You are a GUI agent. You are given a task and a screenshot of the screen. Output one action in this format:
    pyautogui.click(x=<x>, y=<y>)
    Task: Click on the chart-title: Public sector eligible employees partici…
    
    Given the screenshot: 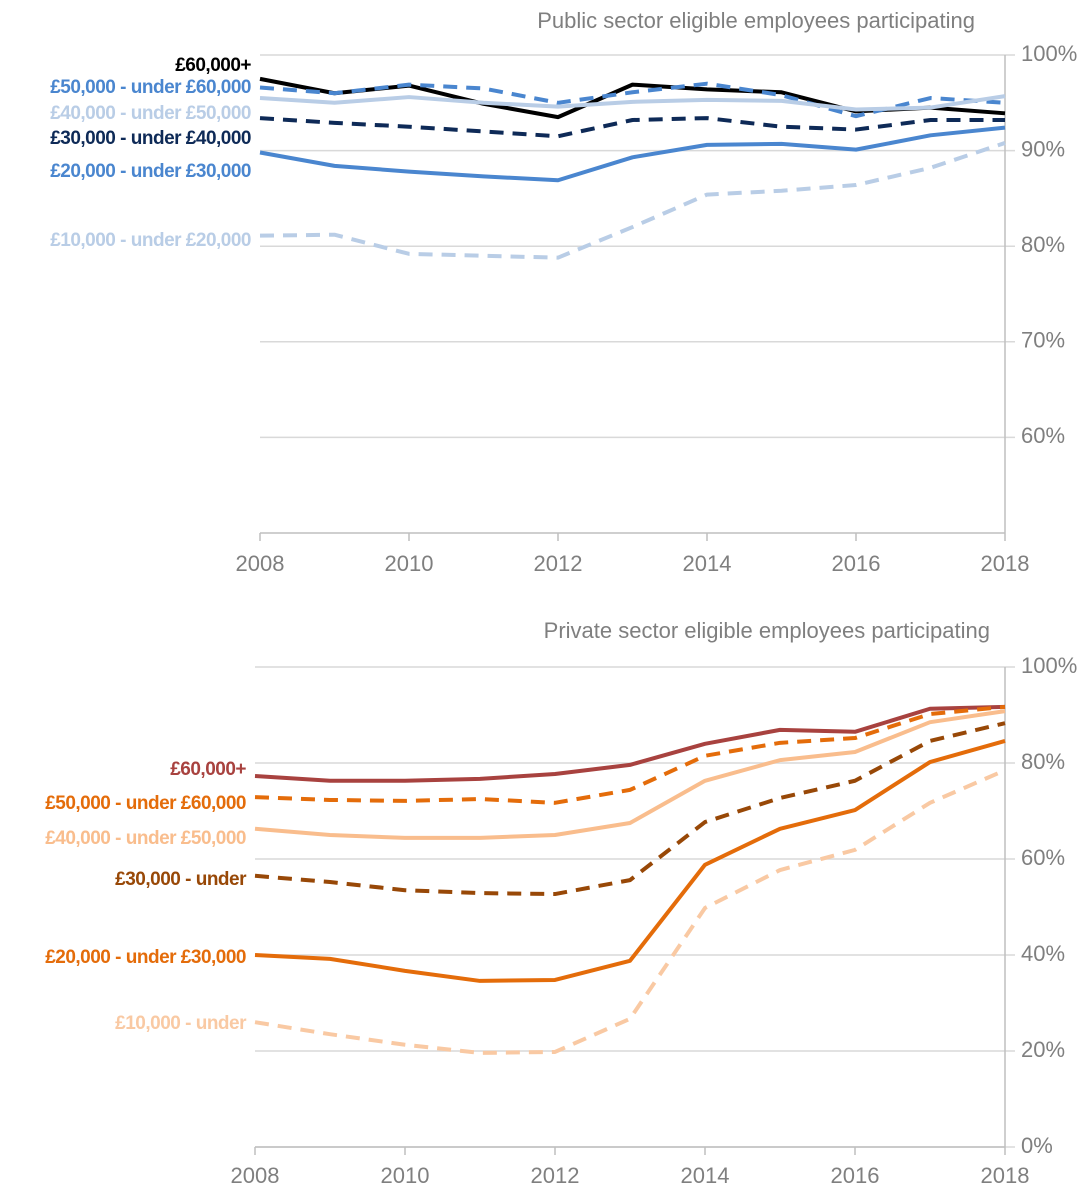 What is the action you would take?
    pyautogui.click(x=756, y=20)
    